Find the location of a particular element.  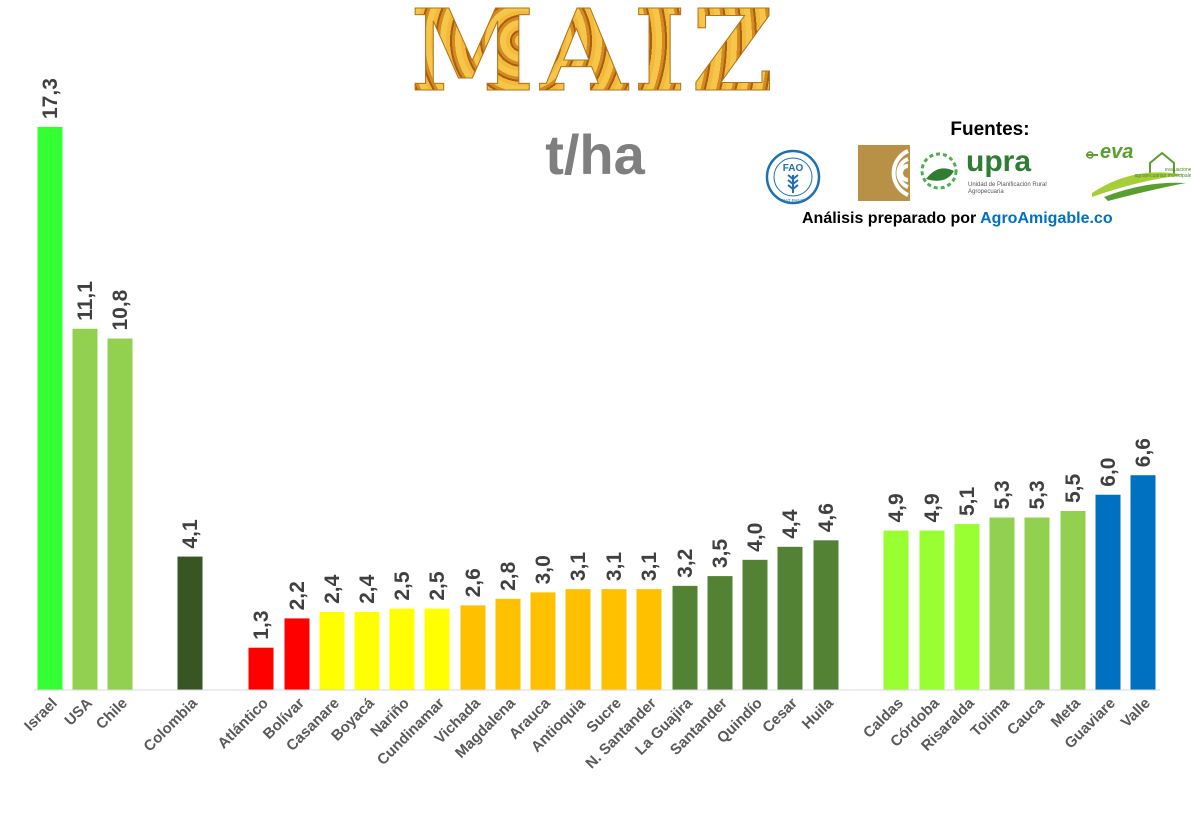

value-label-arauca: 3,0 is located at coordinates (543, 569).